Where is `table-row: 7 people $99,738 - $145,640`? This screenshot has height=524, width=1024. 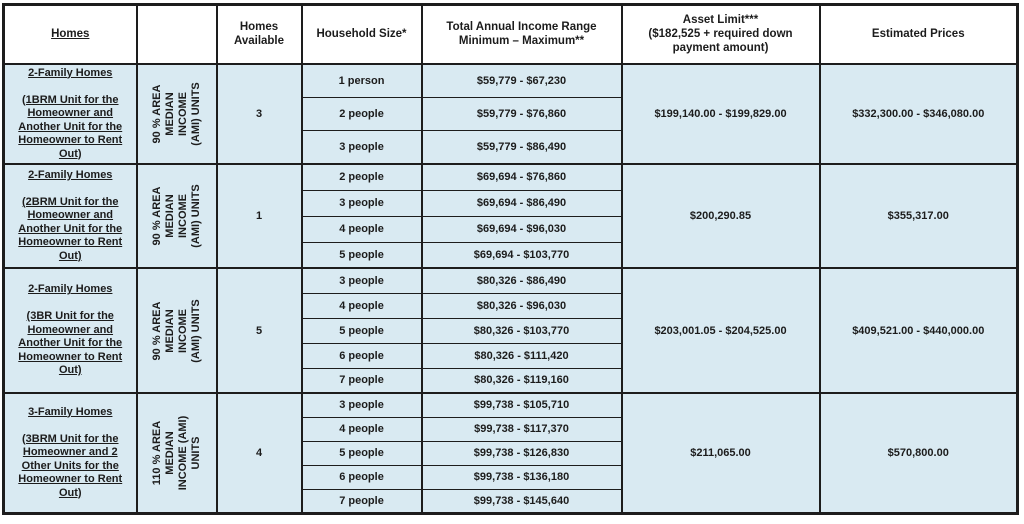 table-row: 7 people $99,738 - $145,640 is located at coordinates (511, 501).